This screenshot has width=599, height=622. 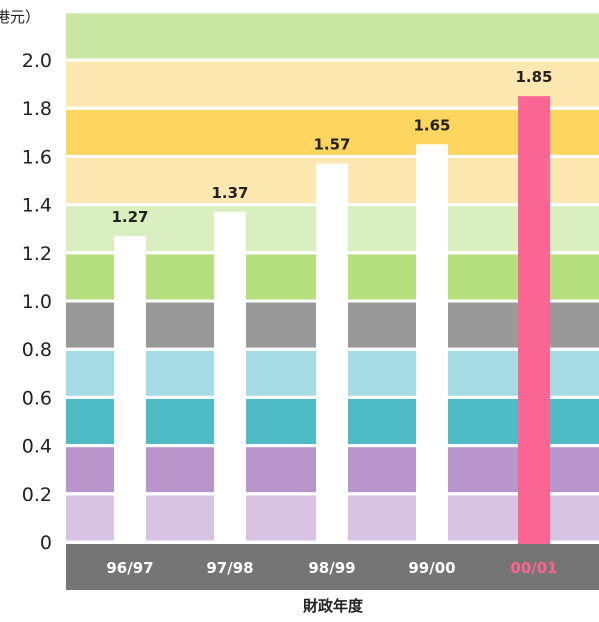 What do you see at coordinates (37, 350) in the screenshot?
I see `y-tick-label: 0.8` at bounding box center [37, 350].